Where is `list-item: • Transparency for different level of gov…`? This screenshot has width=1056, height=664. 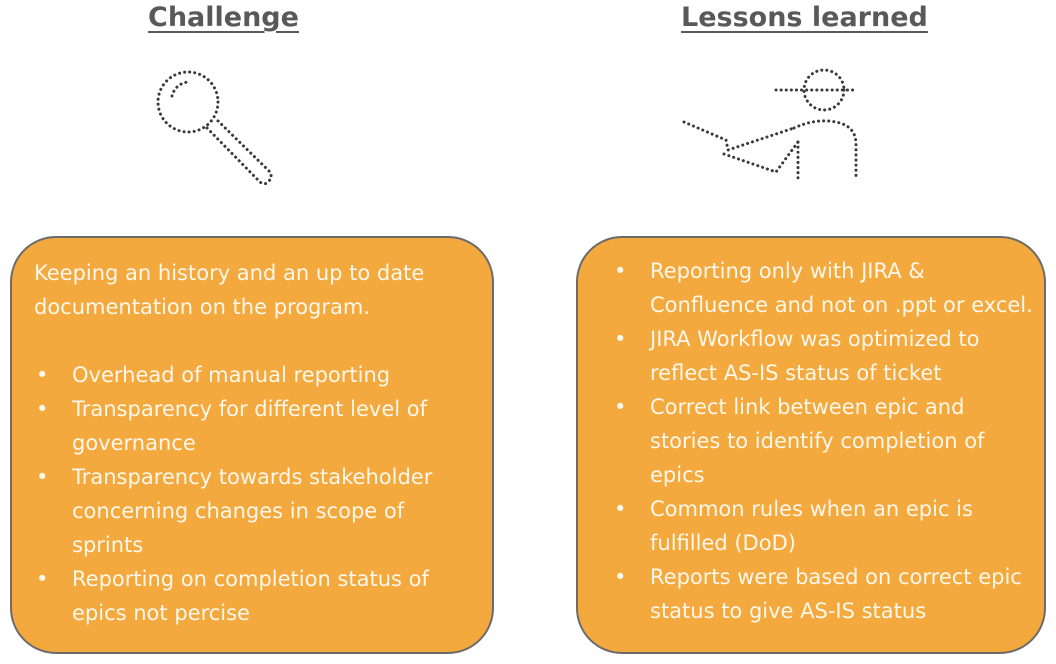 list-item: • Transparency for different level of gov… is located at coordinates (252, 426).